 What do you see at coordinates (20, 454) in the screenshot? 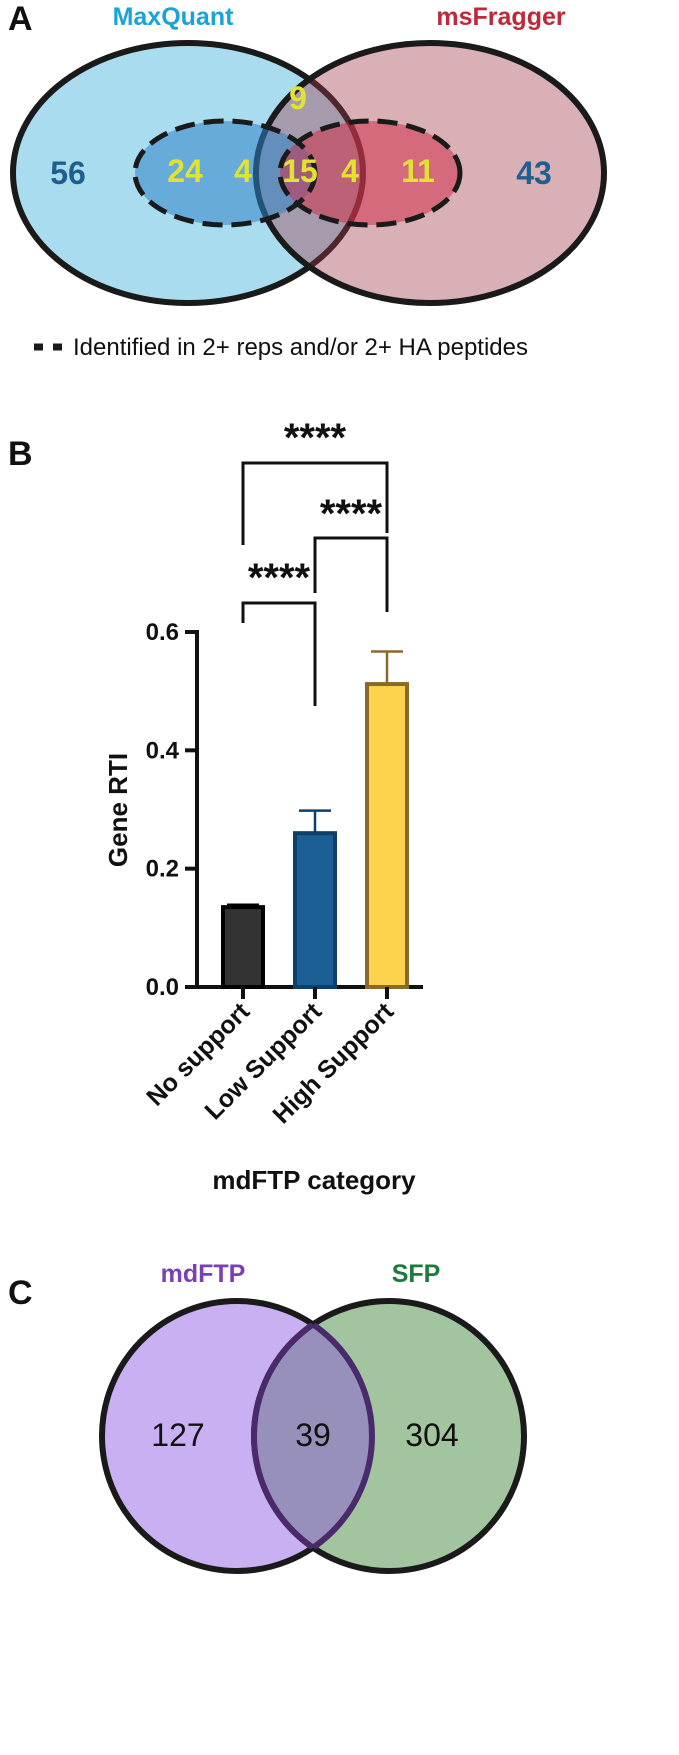
I see `panel-b-letter: B` at bounding box center [20, 454].